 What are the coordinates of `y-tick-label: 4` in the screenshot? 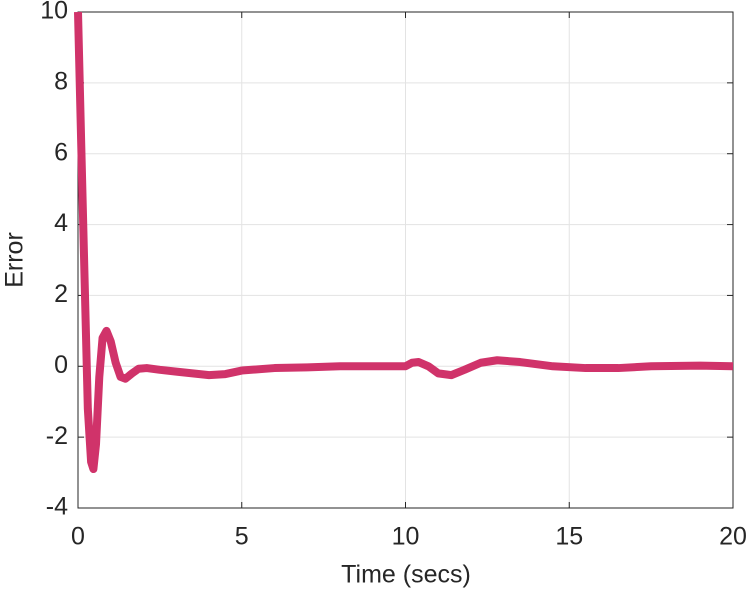 It's located at (61, 223).